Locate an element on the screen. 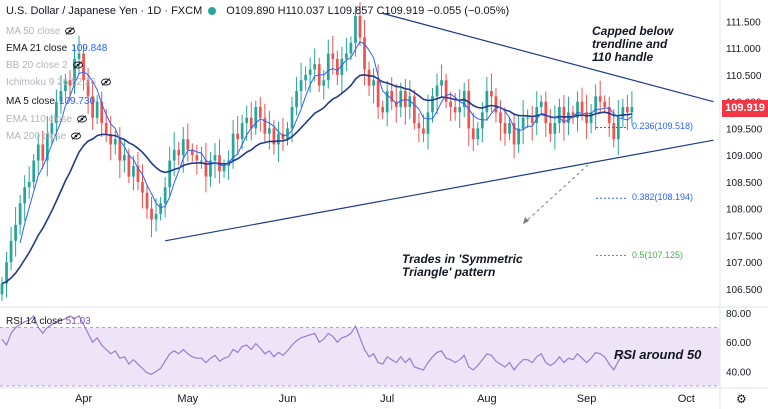 The height and width of the screenshot is (409, 768). annotation-capped-line: 110 handle is located at coordinates (623, 57).